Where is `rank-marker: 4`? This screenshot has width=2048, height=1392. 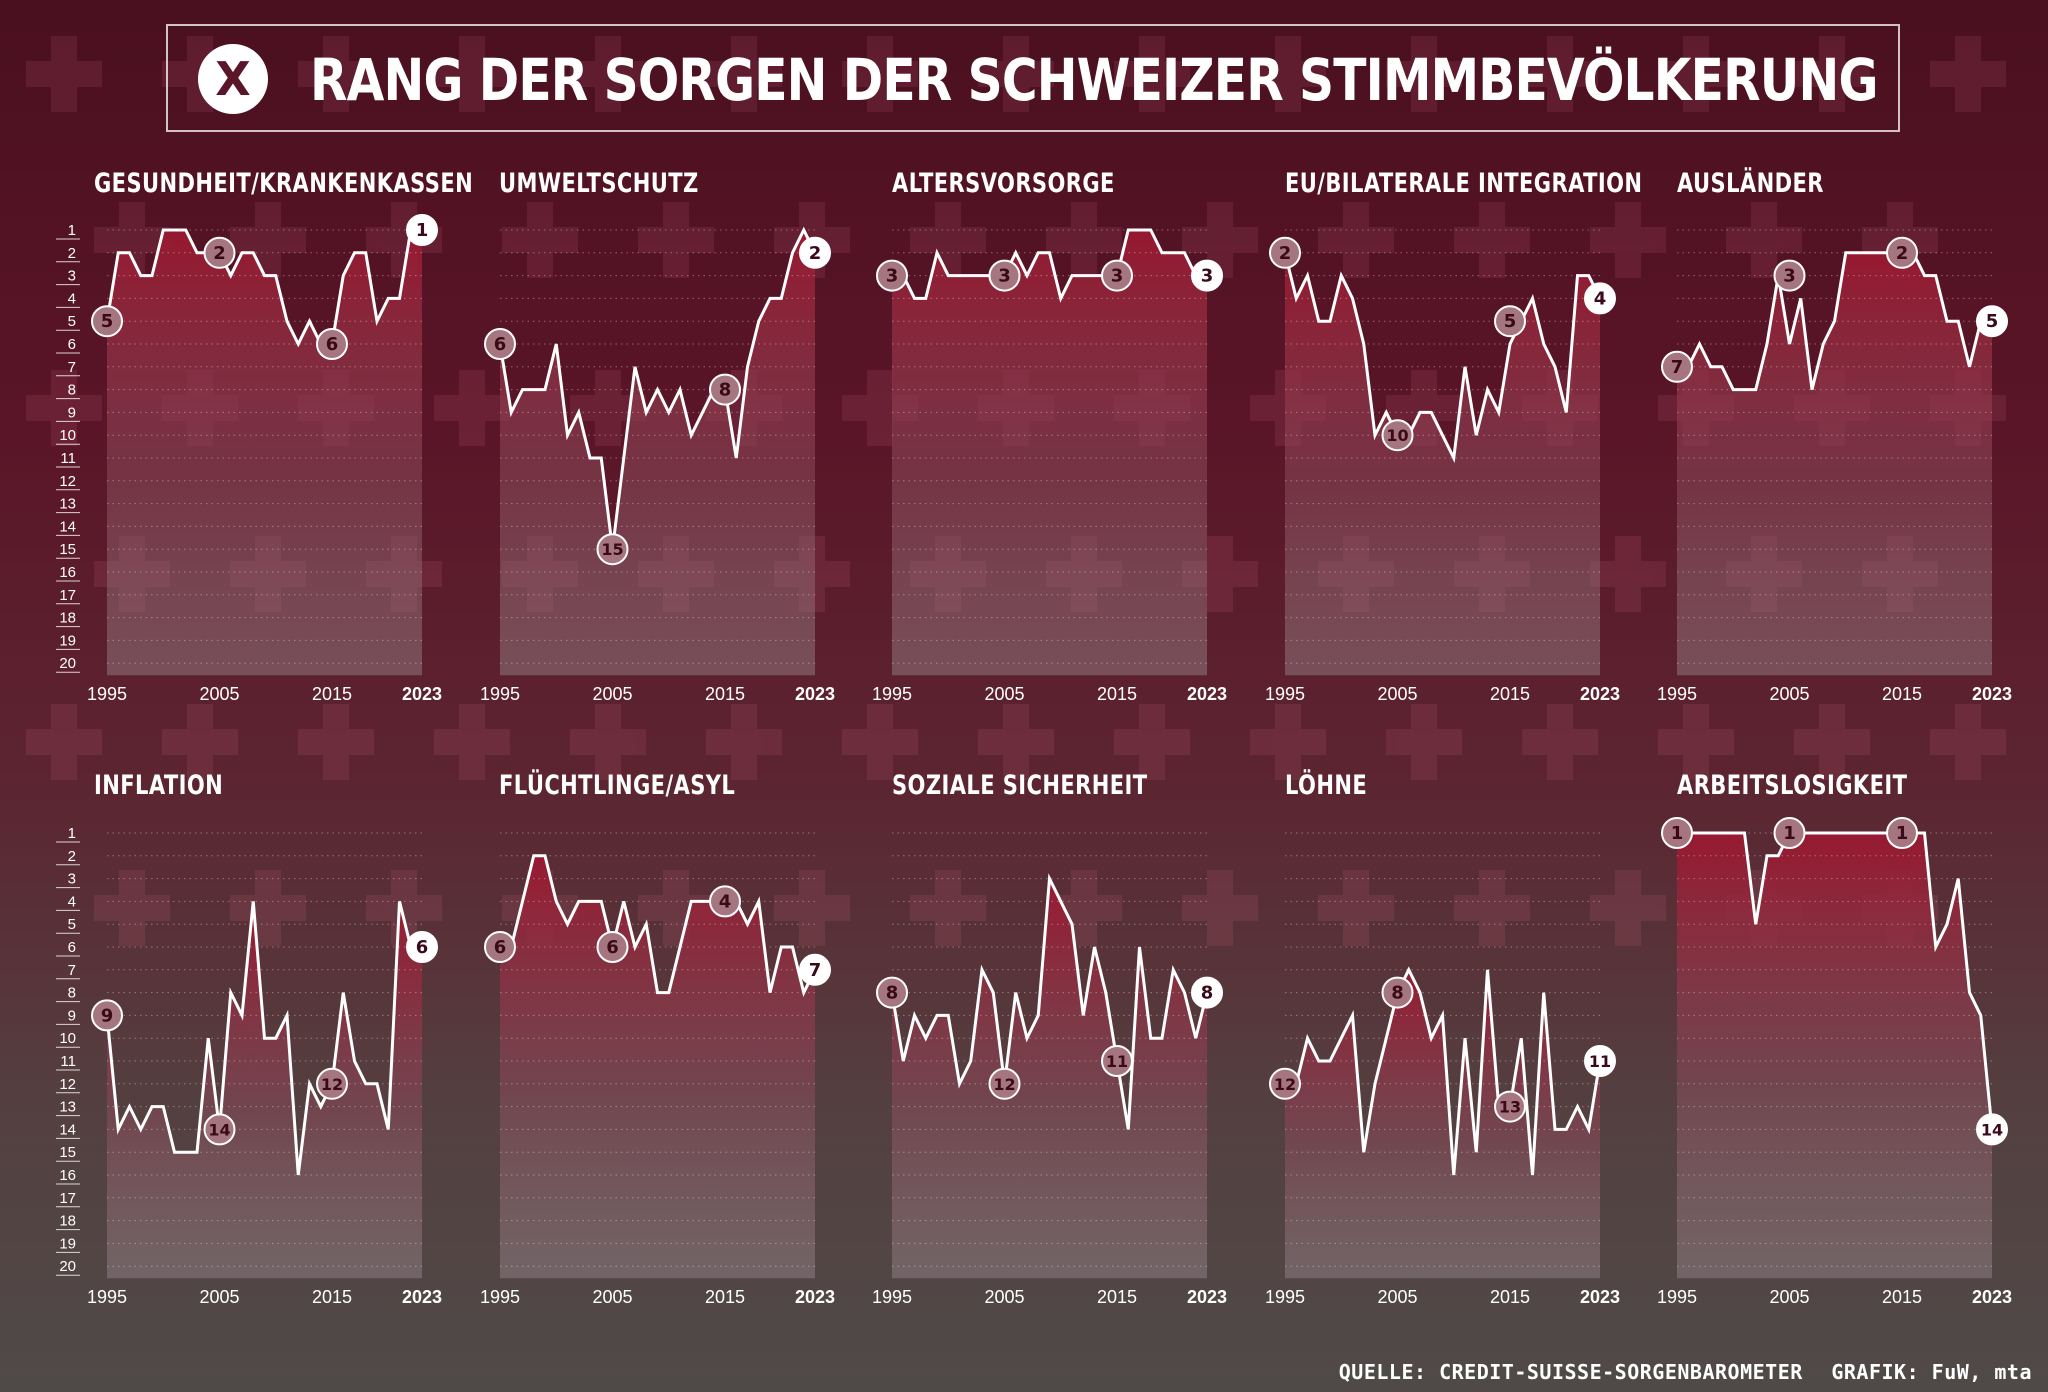 rank-marker: 4 is located at coordinates (725, 901).